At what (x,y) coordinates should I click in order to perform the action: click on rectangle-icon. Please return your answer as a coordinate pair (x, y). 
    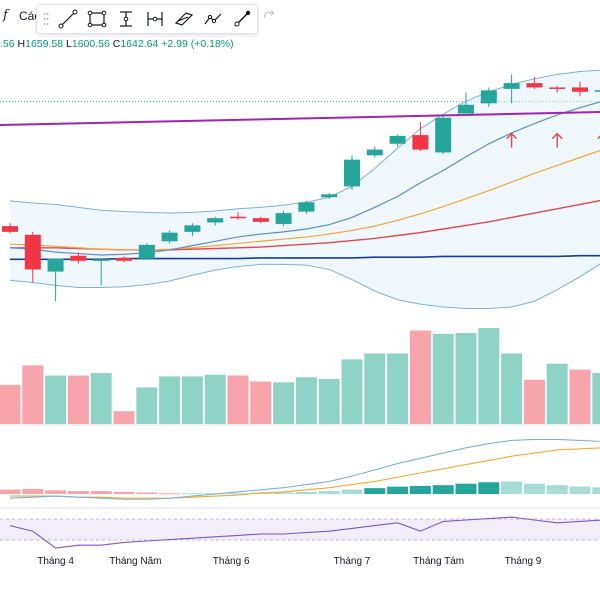
    Looking at the image, I should click on (97, 19).